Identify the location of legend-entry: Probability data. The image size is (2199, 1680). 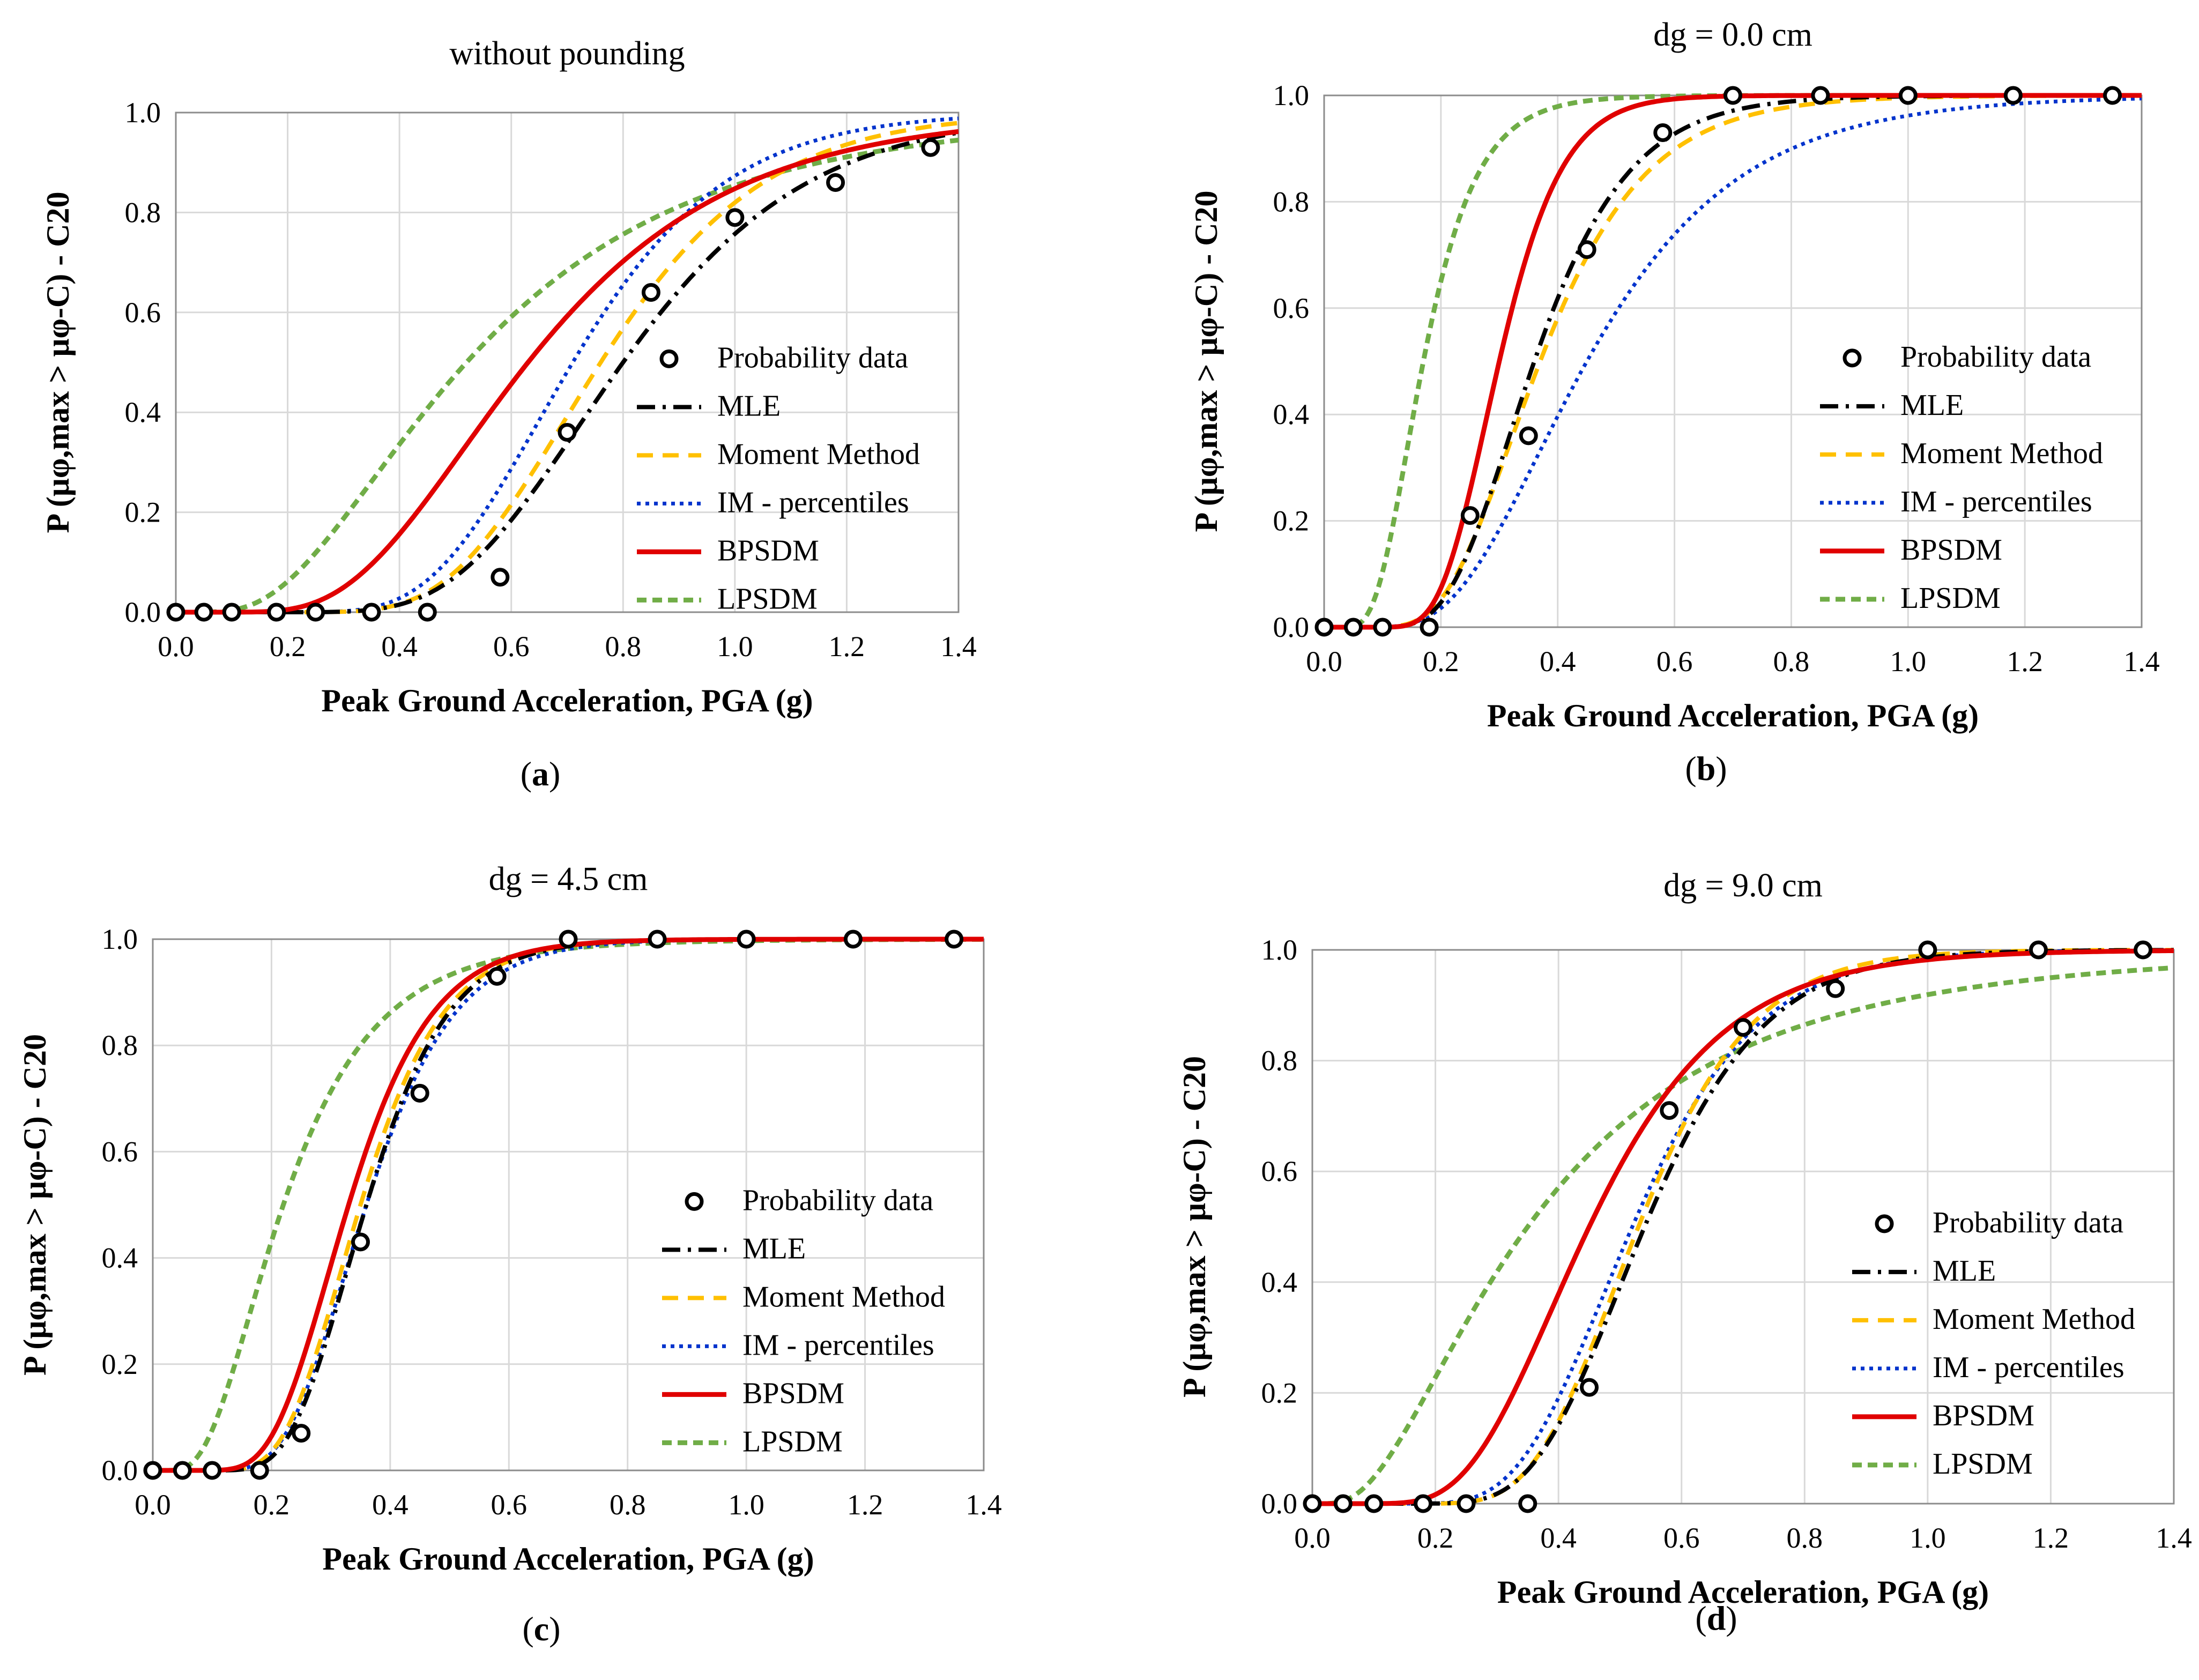
(2028, 1222).